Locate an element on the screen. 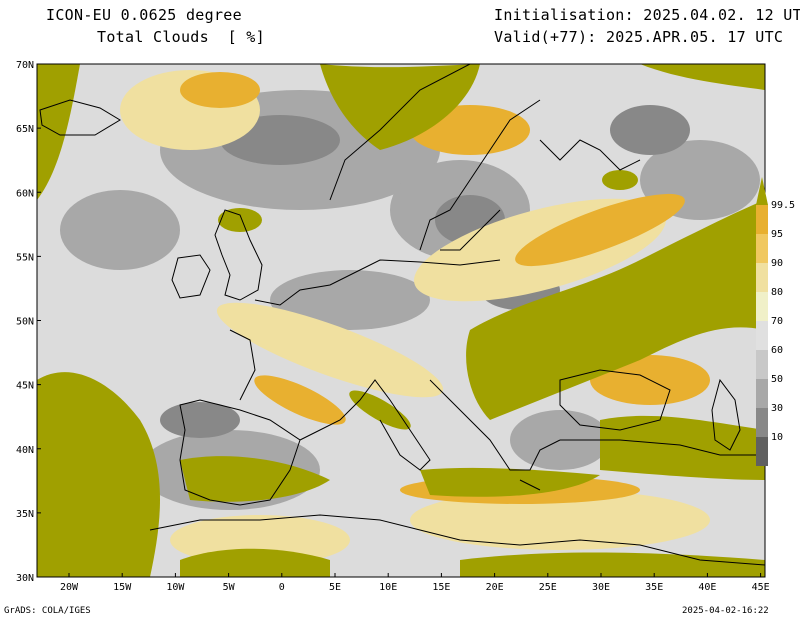 Image resolution: width=800 pixels, height=618 pixels. legend-label: 30 is located at coordinates (777, 408).